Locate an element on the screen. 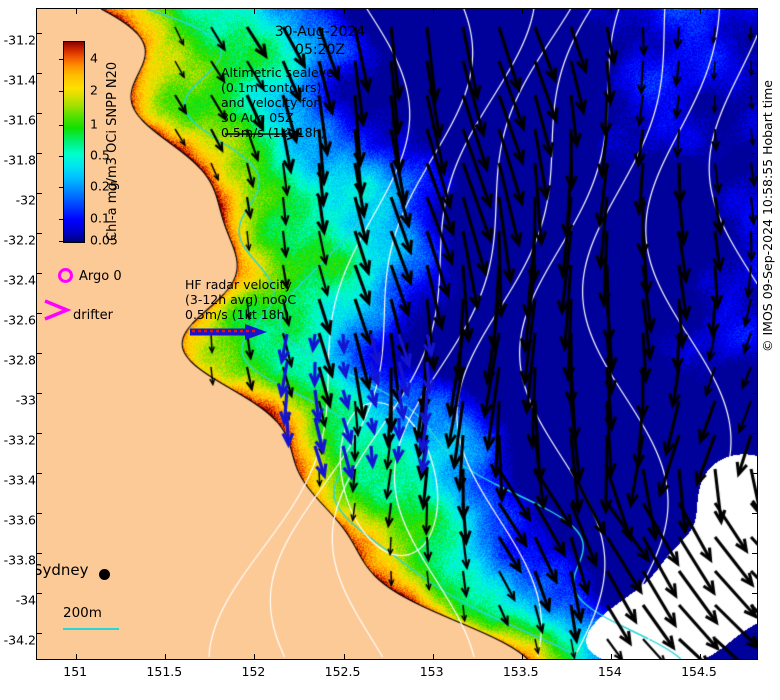 The width and height of the screenshot is (780, 700). argo-marker-icon is located at coordinates (65, 275).